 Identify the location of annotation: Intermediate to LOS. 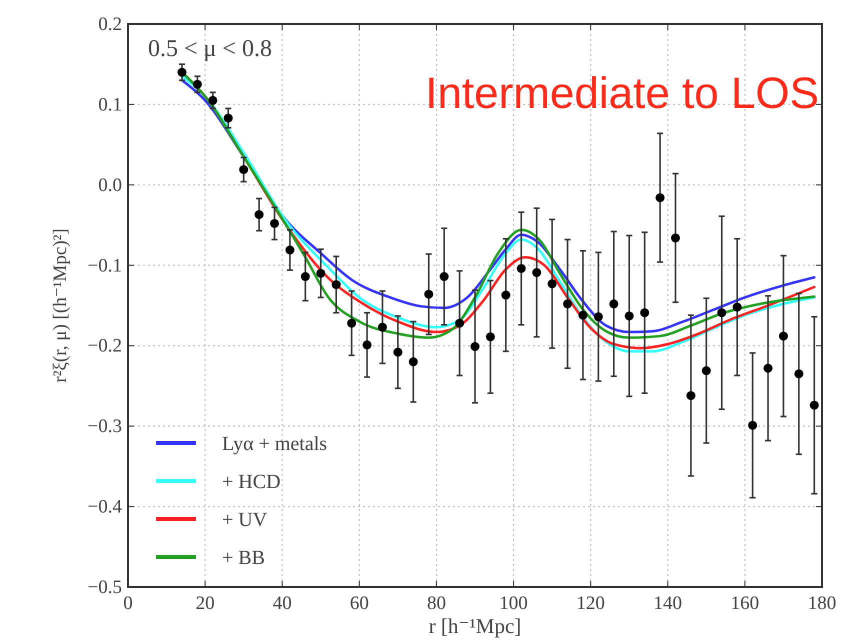
(622, 93).